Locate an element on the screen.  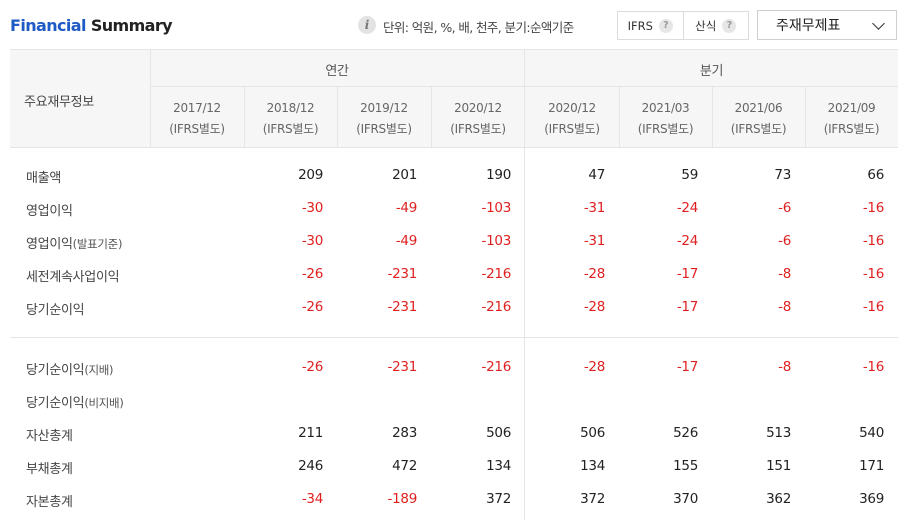
period-header: 2020/12 is located at coordinates (478, 108).